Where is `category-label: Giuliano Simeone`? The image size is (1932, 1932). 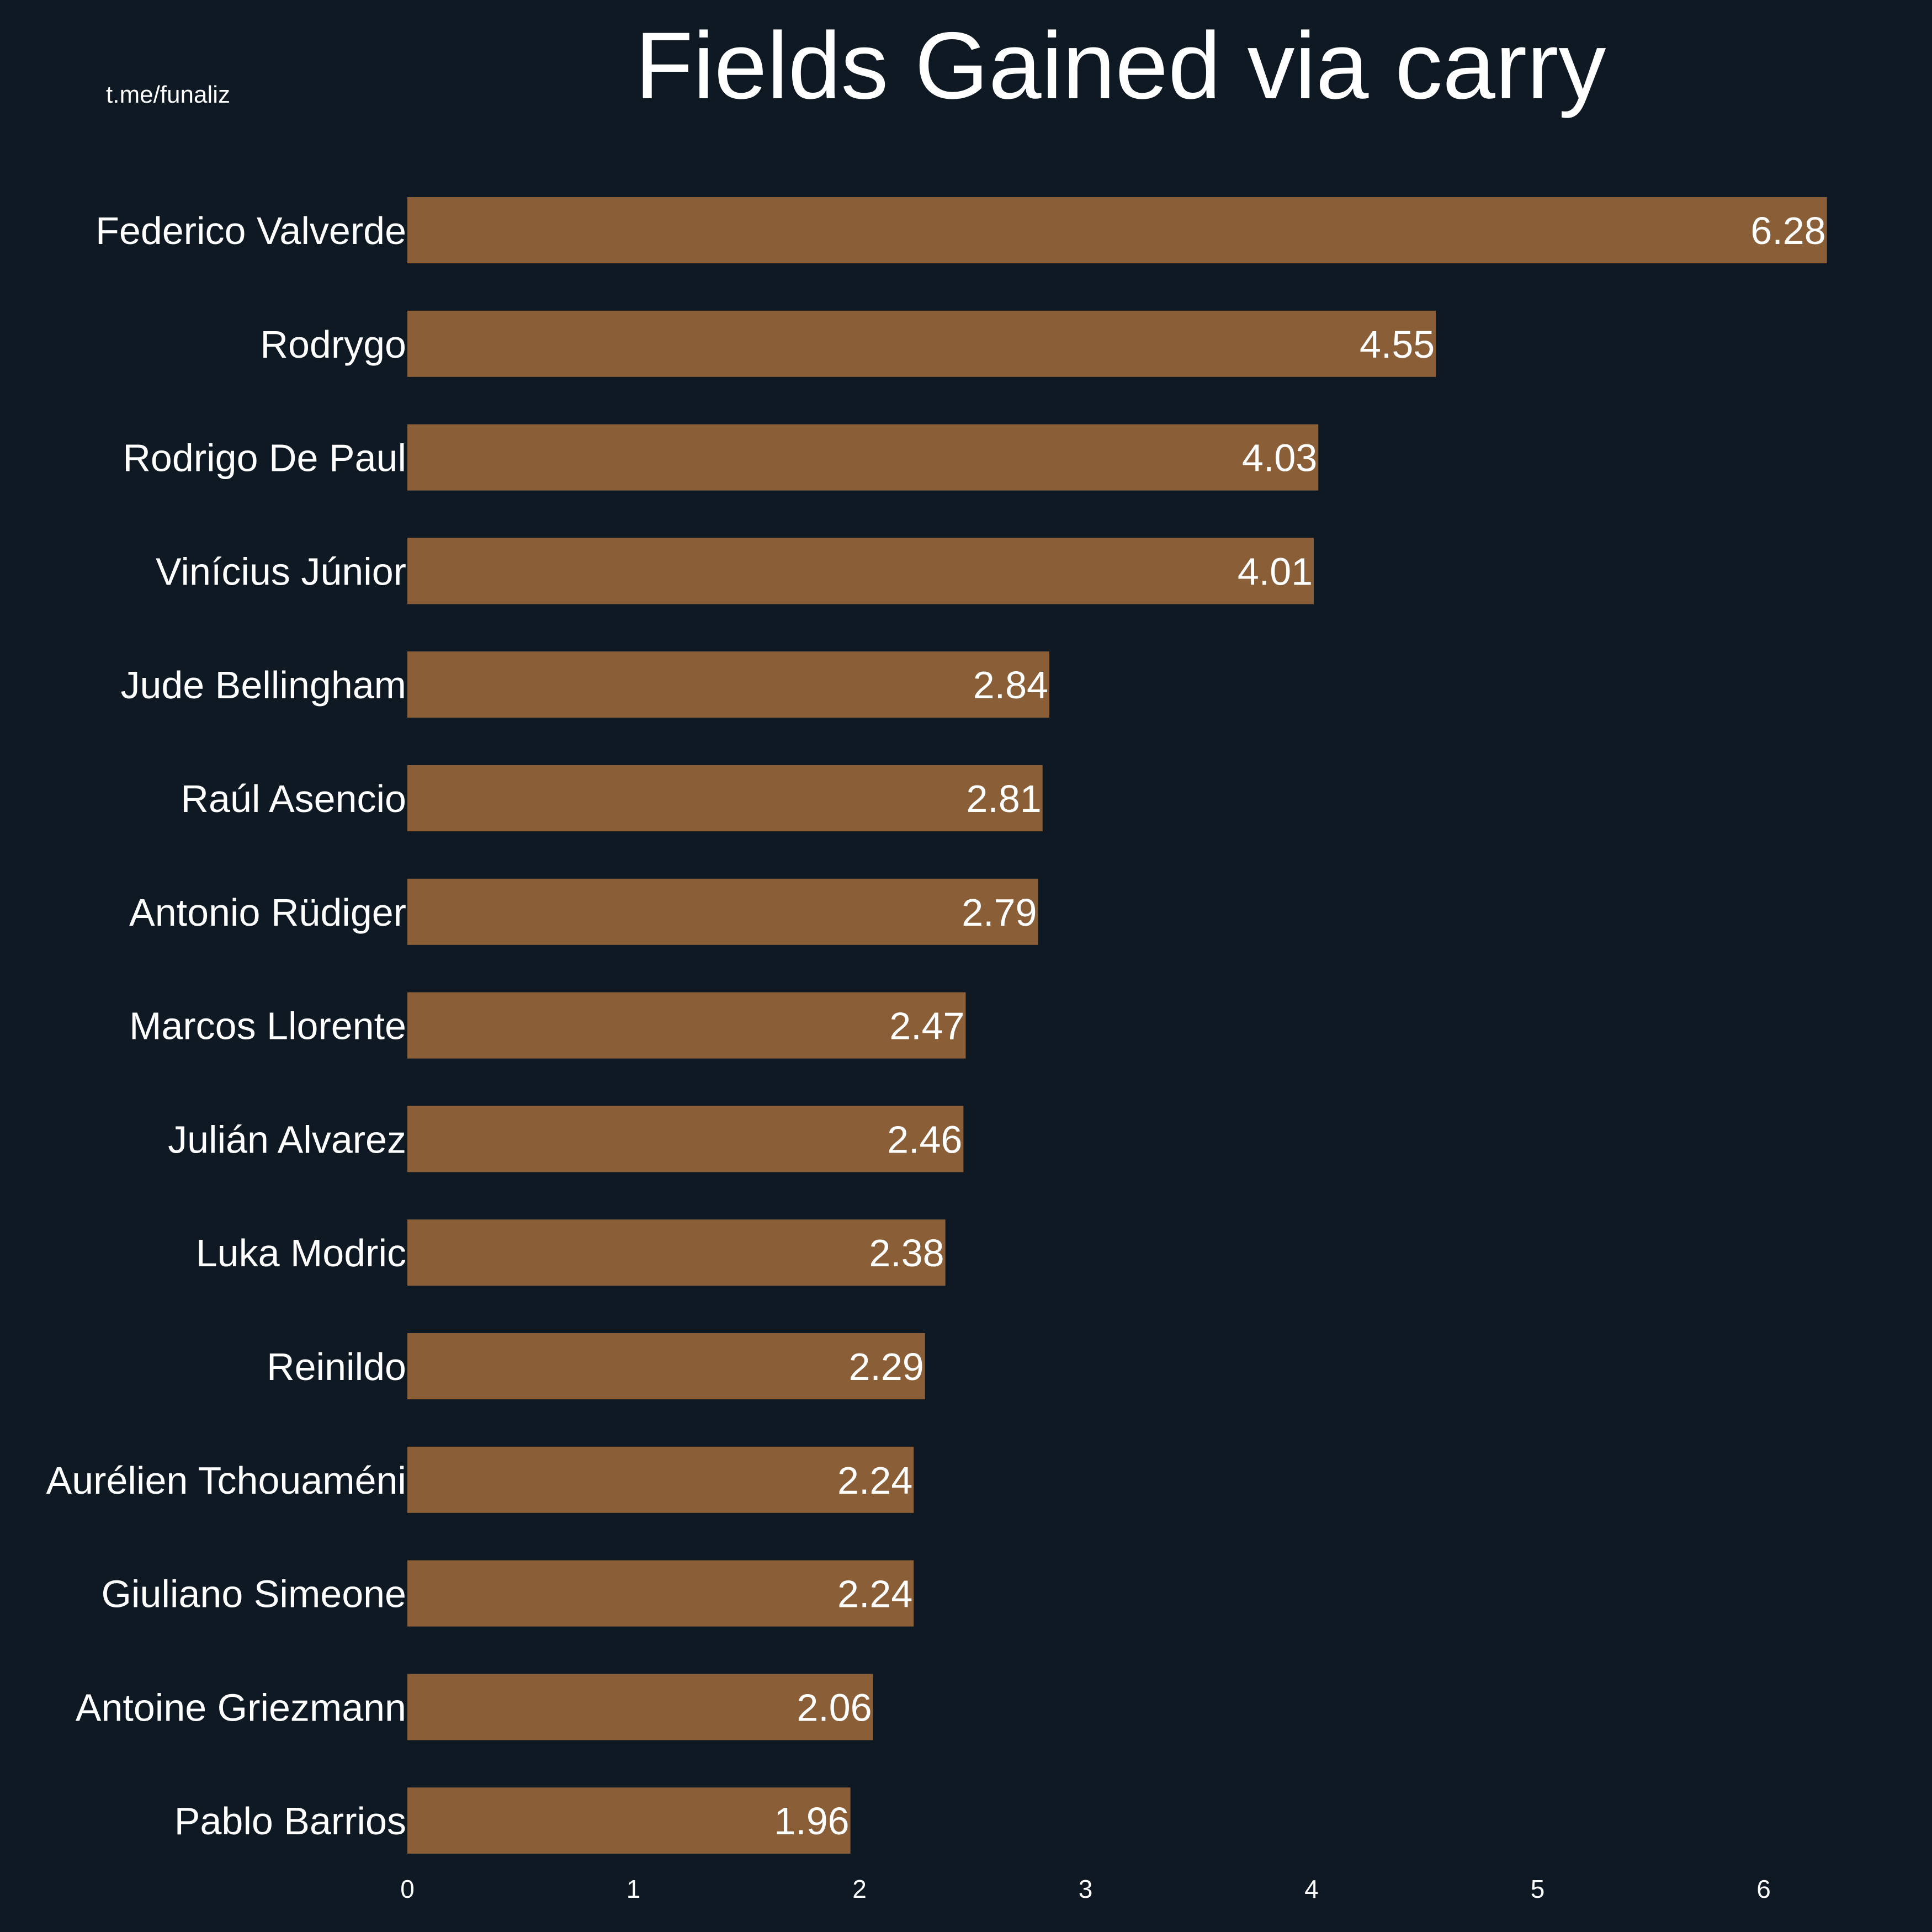 category-label: Giuliano Simeone is located at coordinates (254, 1594).